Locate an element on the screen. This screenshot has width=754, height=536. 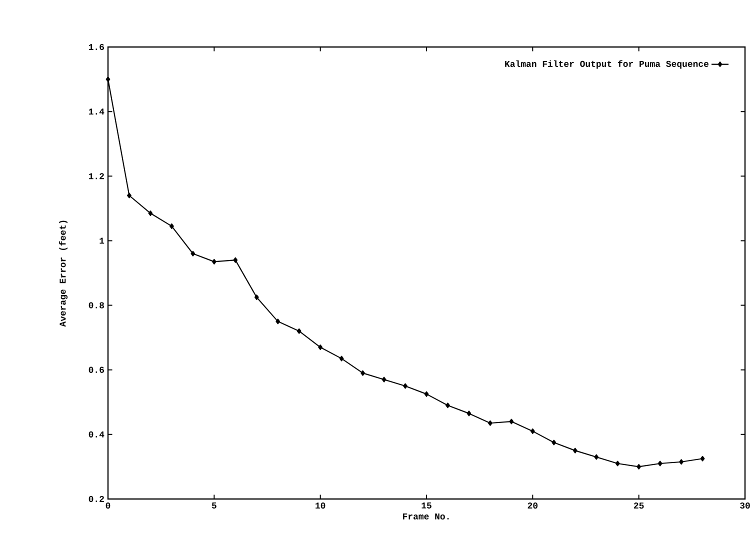
y-tick-label: 0.8 is located at coordinates (96, 305).